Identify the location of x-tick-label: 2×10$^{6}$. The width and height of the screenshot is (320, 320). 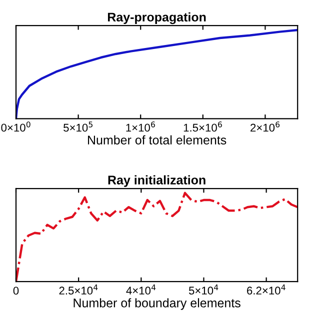
(265, 126).